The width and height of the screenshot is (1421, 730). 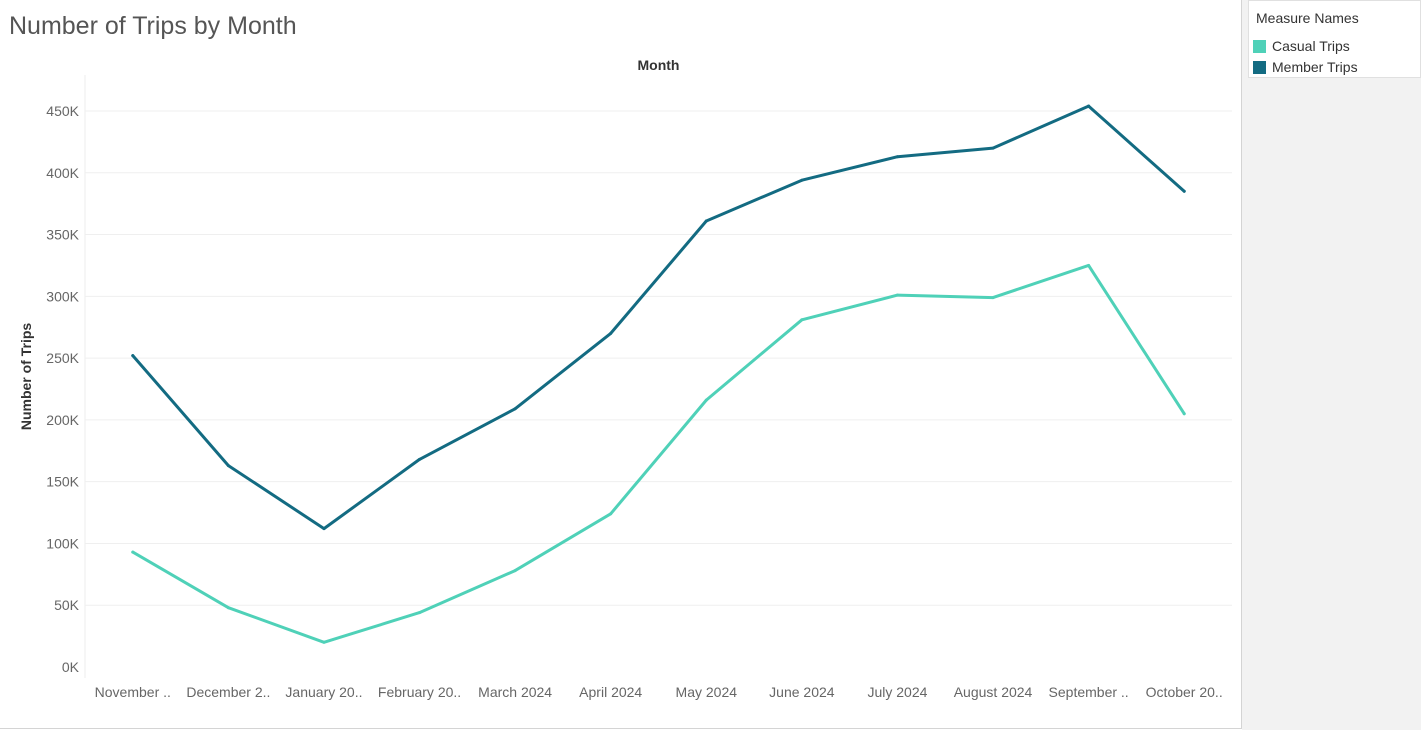 I want to click on y-tick-label: 450K, so click(x=62, y=111).